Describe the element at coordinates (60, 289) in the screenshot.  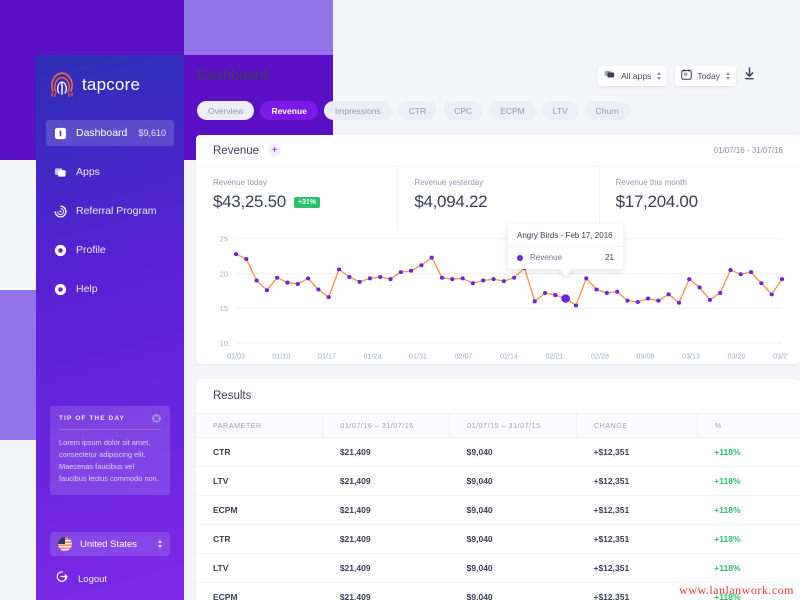
I see `help-icon` at that location.